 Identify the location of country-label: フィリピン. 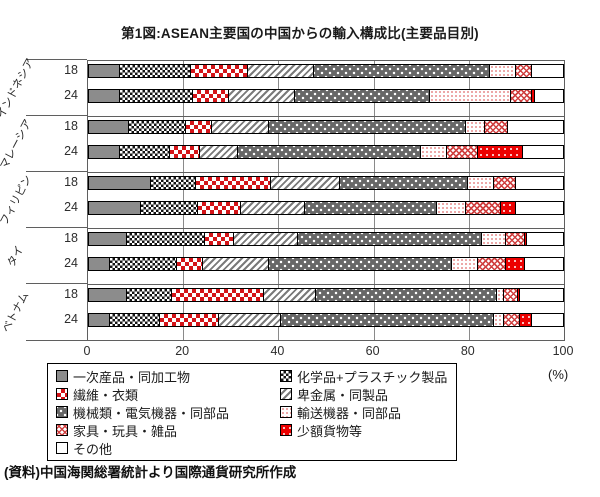
(17, 200).